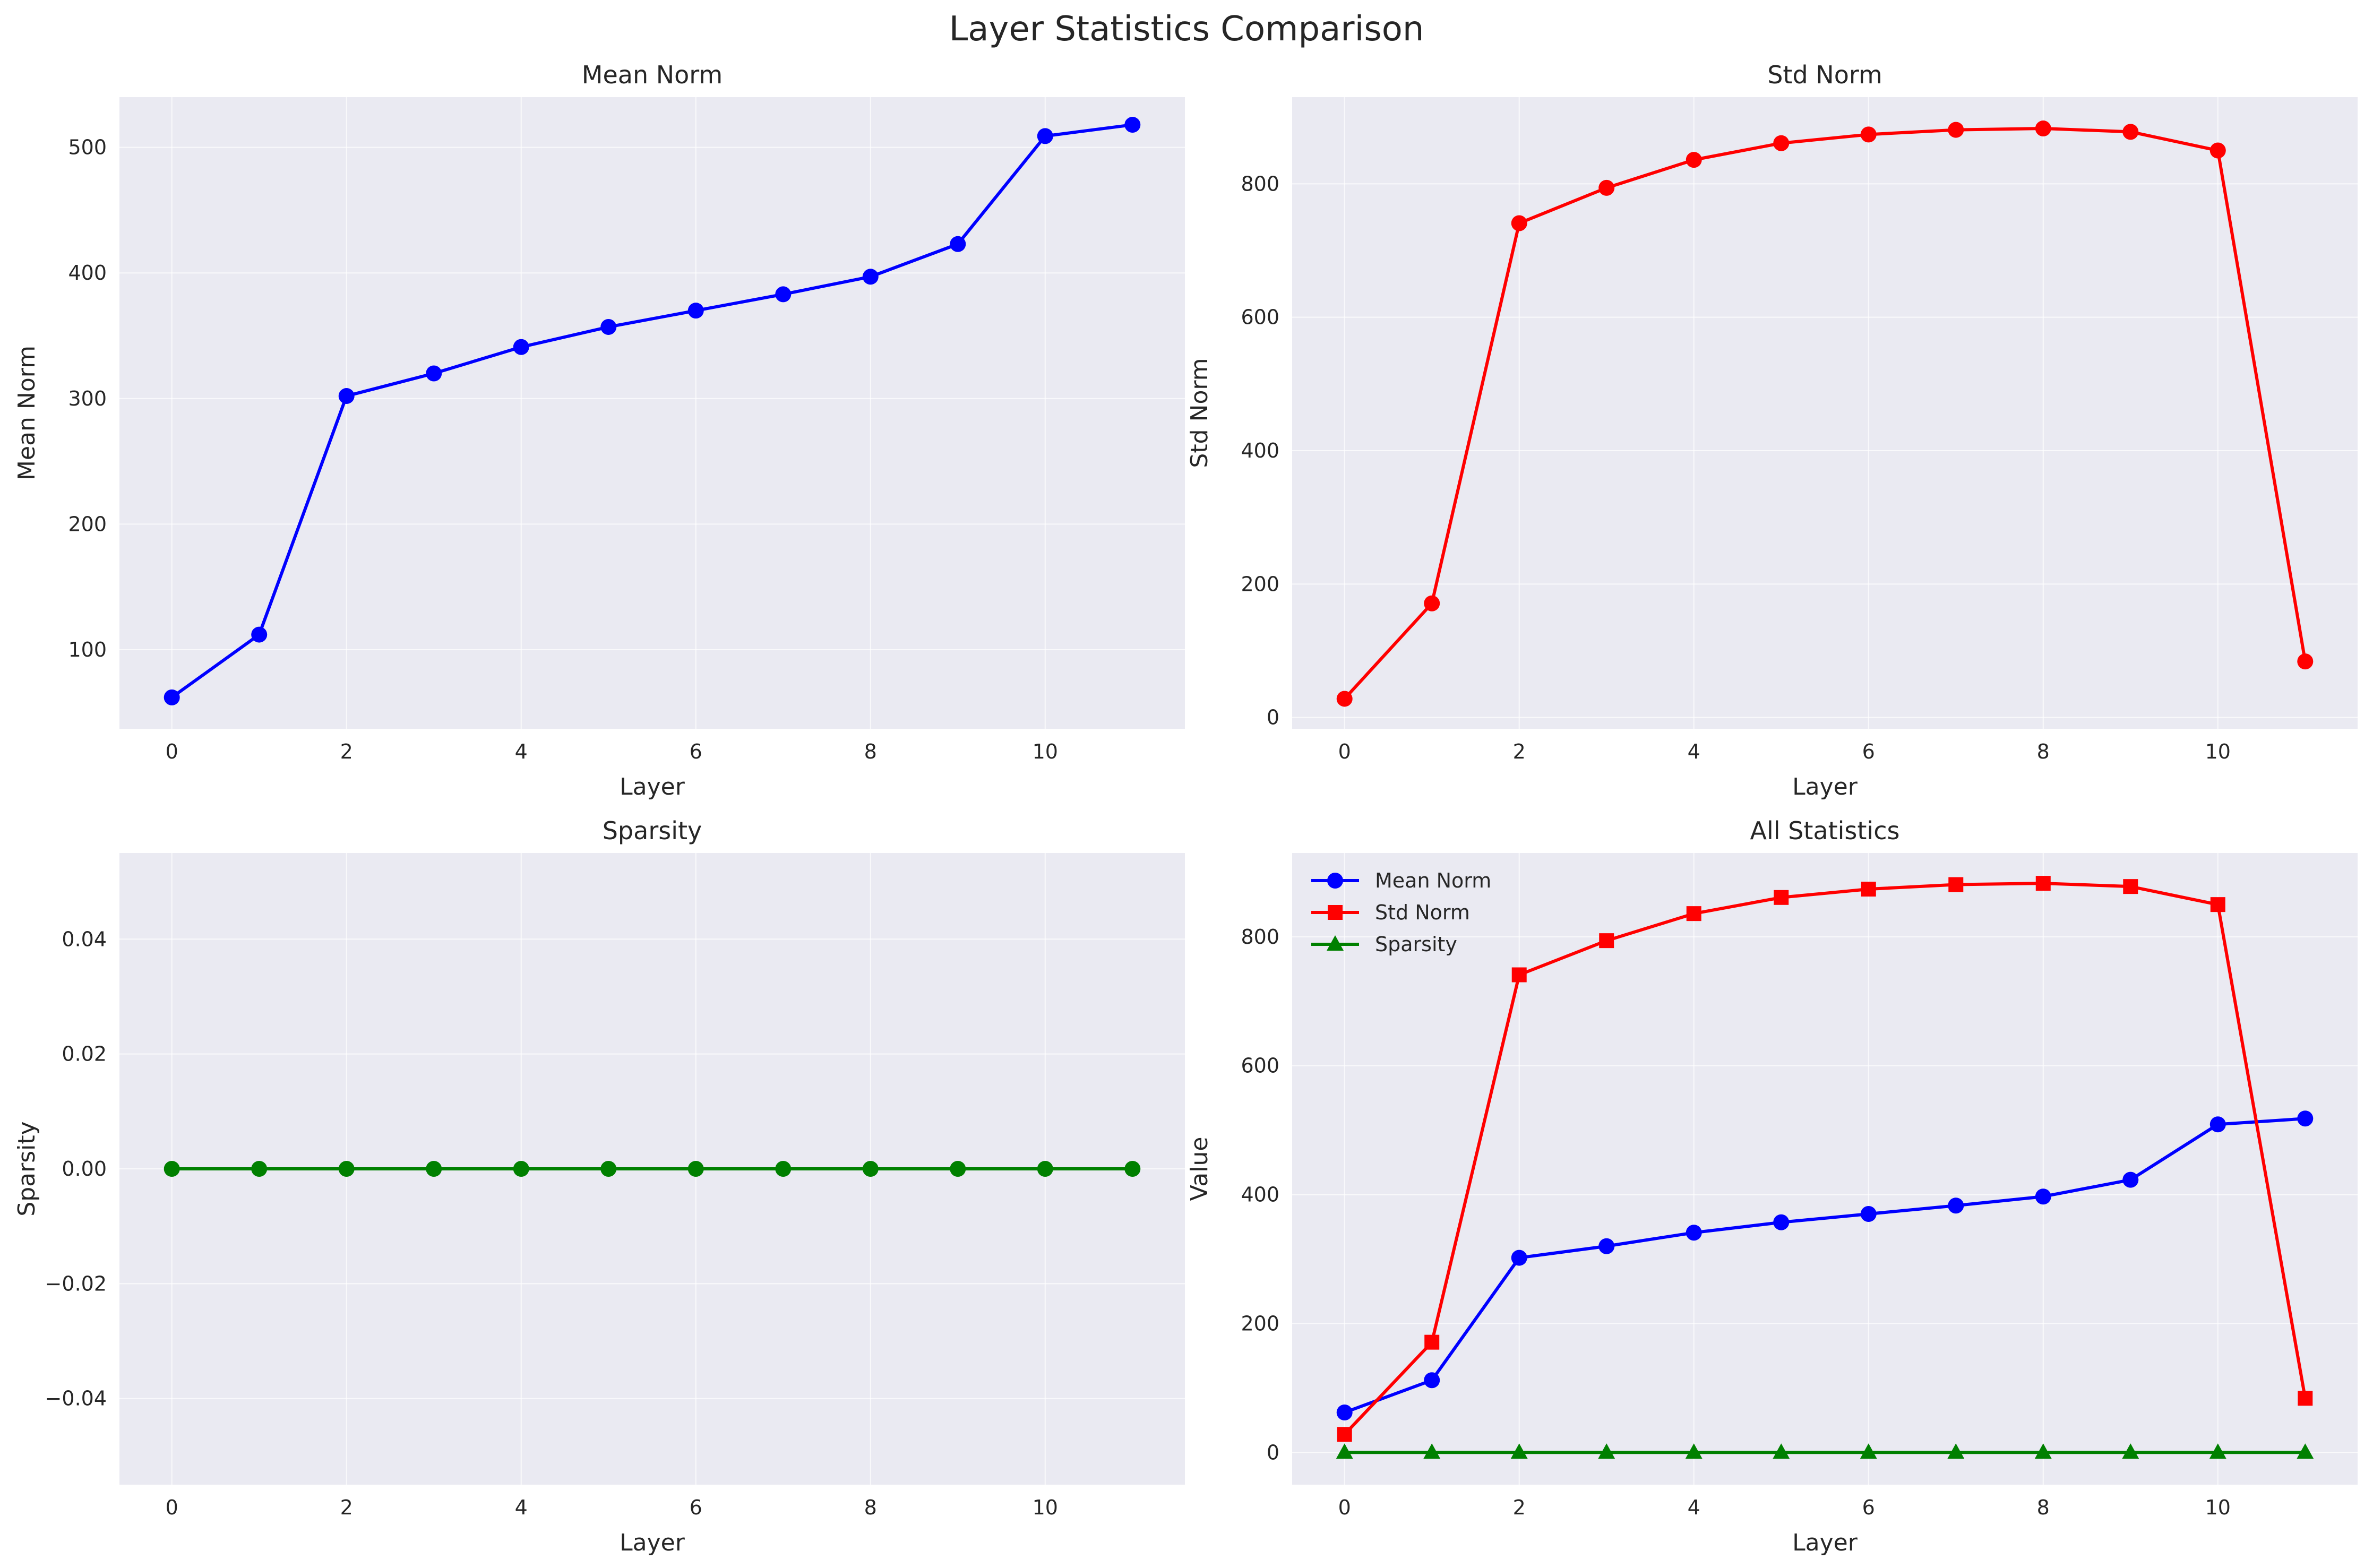  I want to click on y-axis-label: Sparsity, so click(27, 1169).